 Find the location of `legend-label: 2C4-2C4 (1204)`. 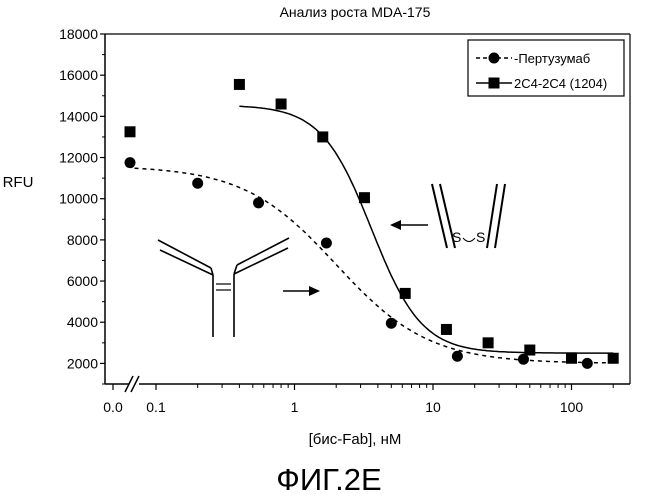

legend-label: 2C4-2C4 (1204) is located at coordinates (560, 83).